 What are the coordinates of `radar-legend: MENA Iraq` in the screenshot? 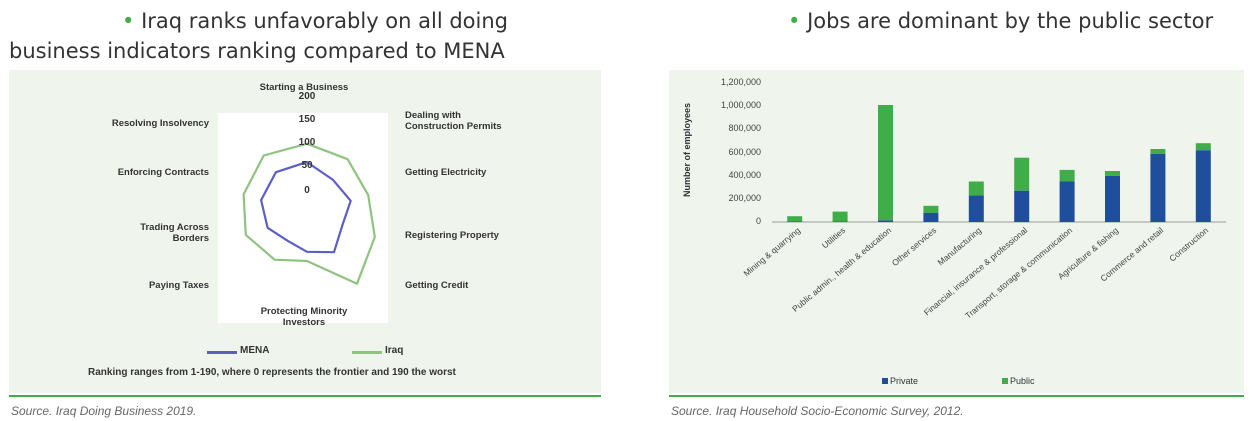 It's located at (322, 352).